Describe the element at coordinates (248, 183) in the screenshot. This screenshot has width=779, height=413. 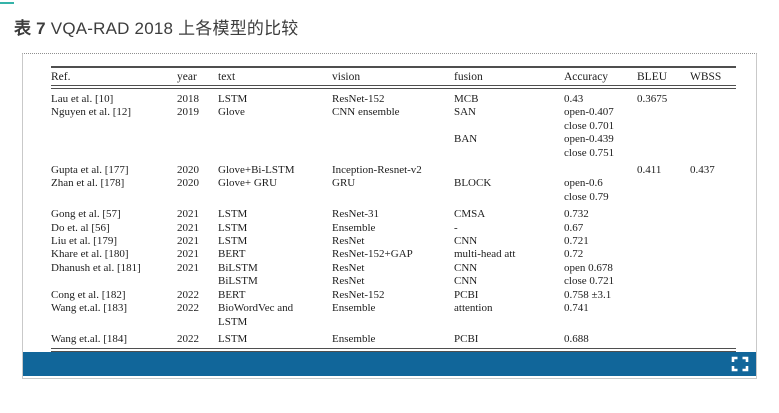
I see `table-cell: Glove+ GRU` at that location.